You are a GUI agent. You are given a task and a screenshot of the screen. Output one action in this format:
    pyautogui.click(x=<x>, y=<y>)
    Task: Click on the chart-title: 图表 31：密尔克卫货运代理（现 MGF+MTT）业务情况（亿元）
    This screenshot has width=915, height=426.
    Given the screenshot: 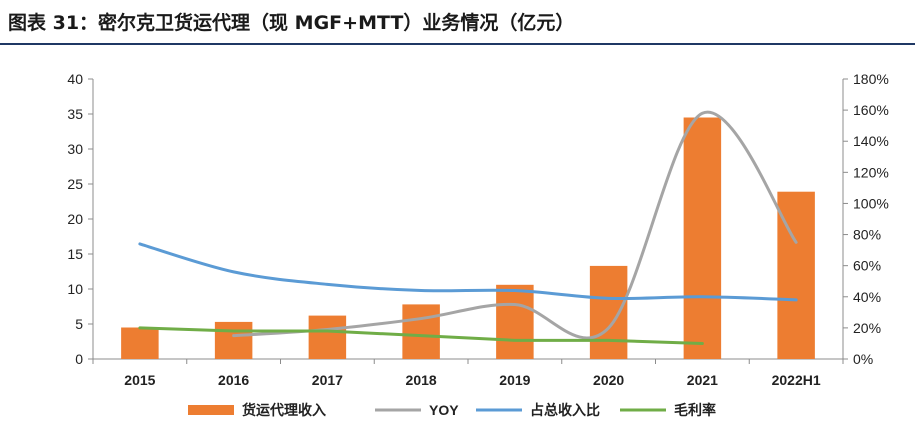 What is the action you would take?
    pyautogui.click(x=291, y=23)
    